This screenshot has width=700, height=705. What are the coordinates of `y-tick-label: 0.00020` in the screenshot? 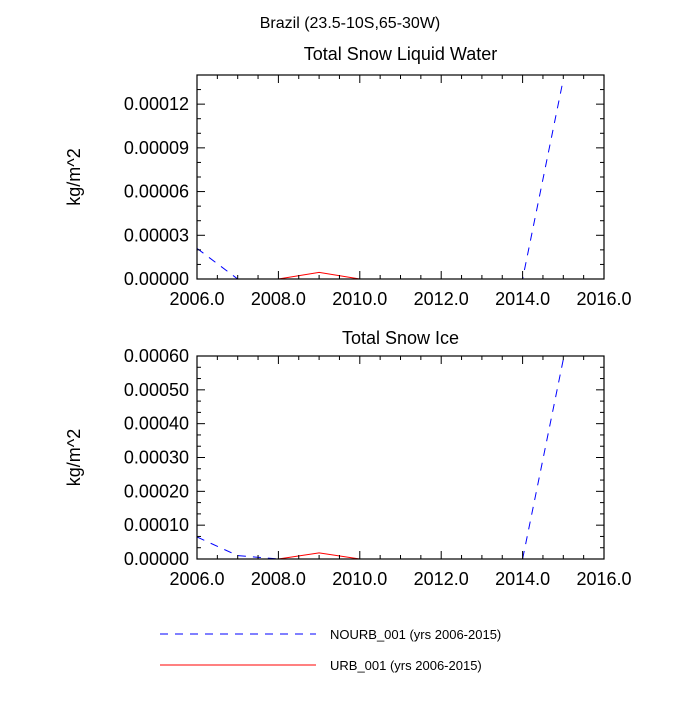 It's located at (156, 491).